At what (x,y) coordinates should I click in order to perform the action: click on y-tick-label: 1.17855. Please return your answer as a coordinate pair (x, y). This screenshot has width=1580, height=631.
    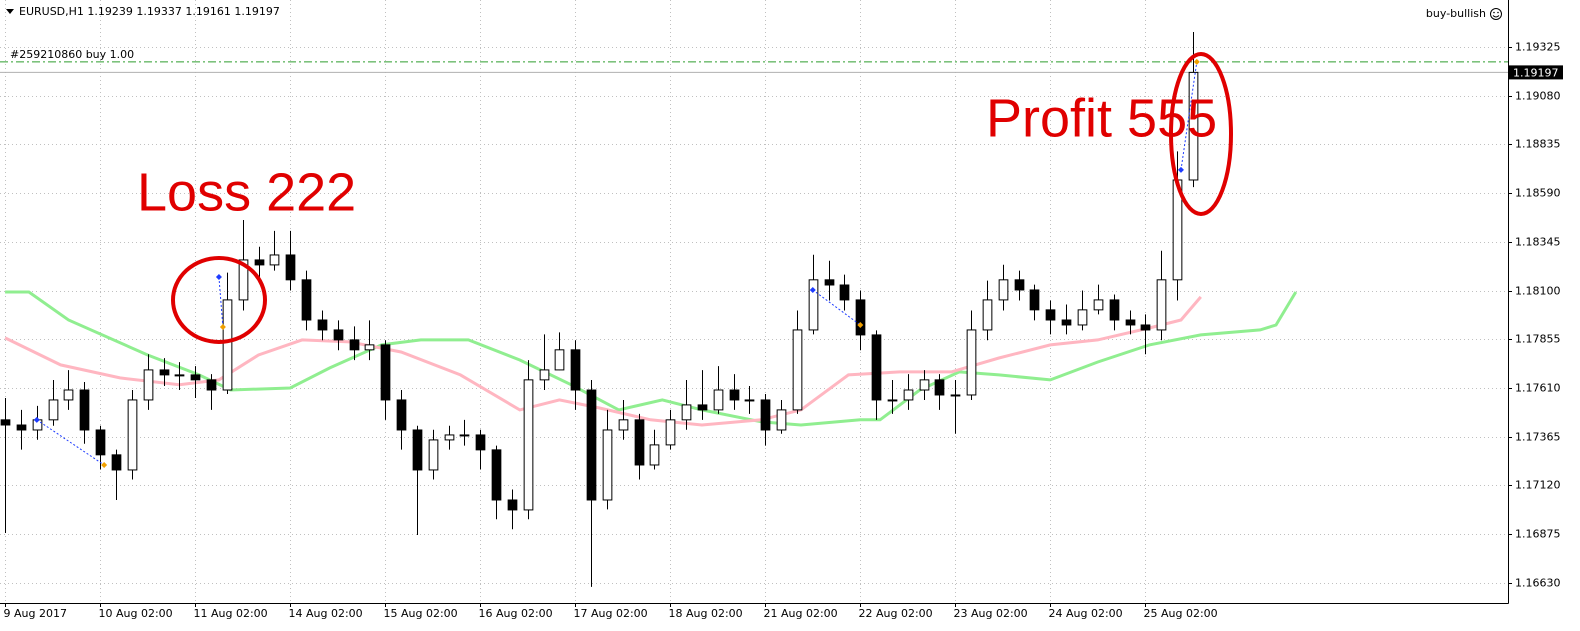
    Looking at the image, I should click on (1538, 339).